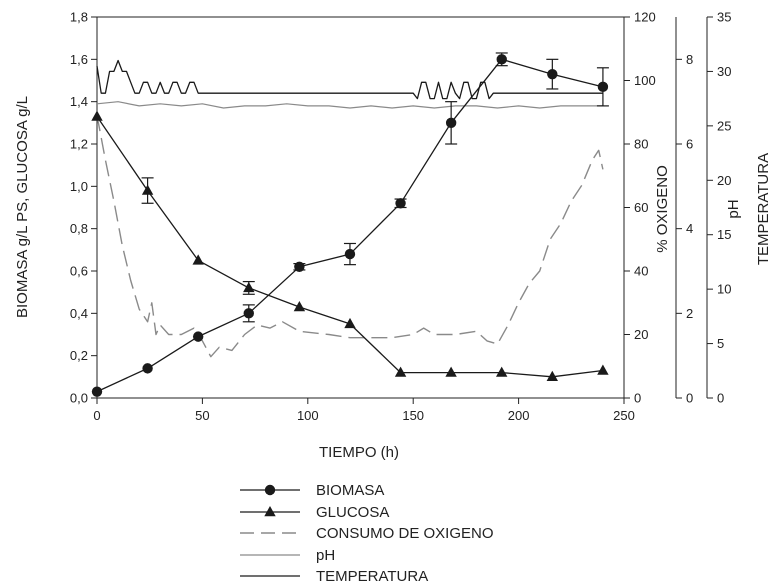 This screenshot has height=587, width=772. Describe the element at coordinates (720, 398) in the screenshot. I see `temperature-axis-tick-label: 0` at that location.